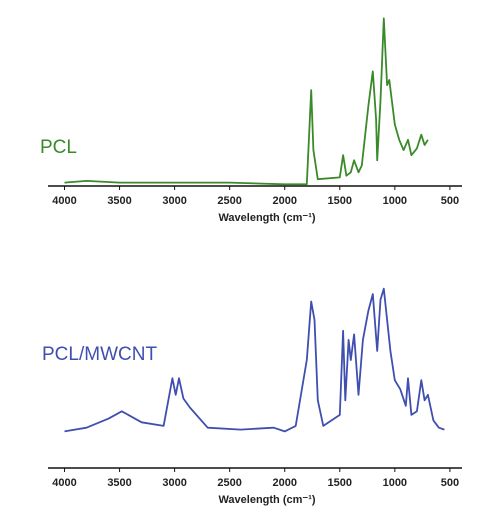 This screenshot has width=479, height=521. Describe the element at coordinates (99, 354) in the screenshot. I see `series-name: PCL/MWCNT` at that location.